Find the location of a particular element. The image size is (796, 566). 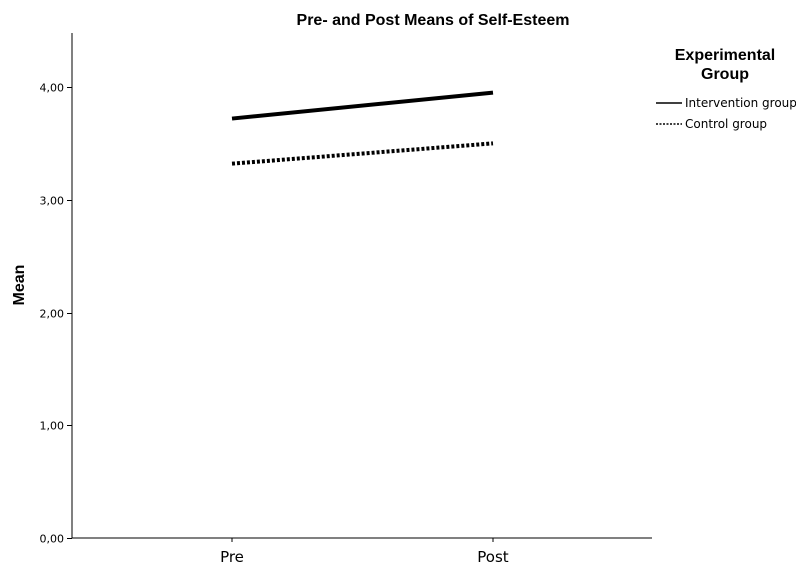

y-tick-label: 2,00 is located at coordinates (52, 314).